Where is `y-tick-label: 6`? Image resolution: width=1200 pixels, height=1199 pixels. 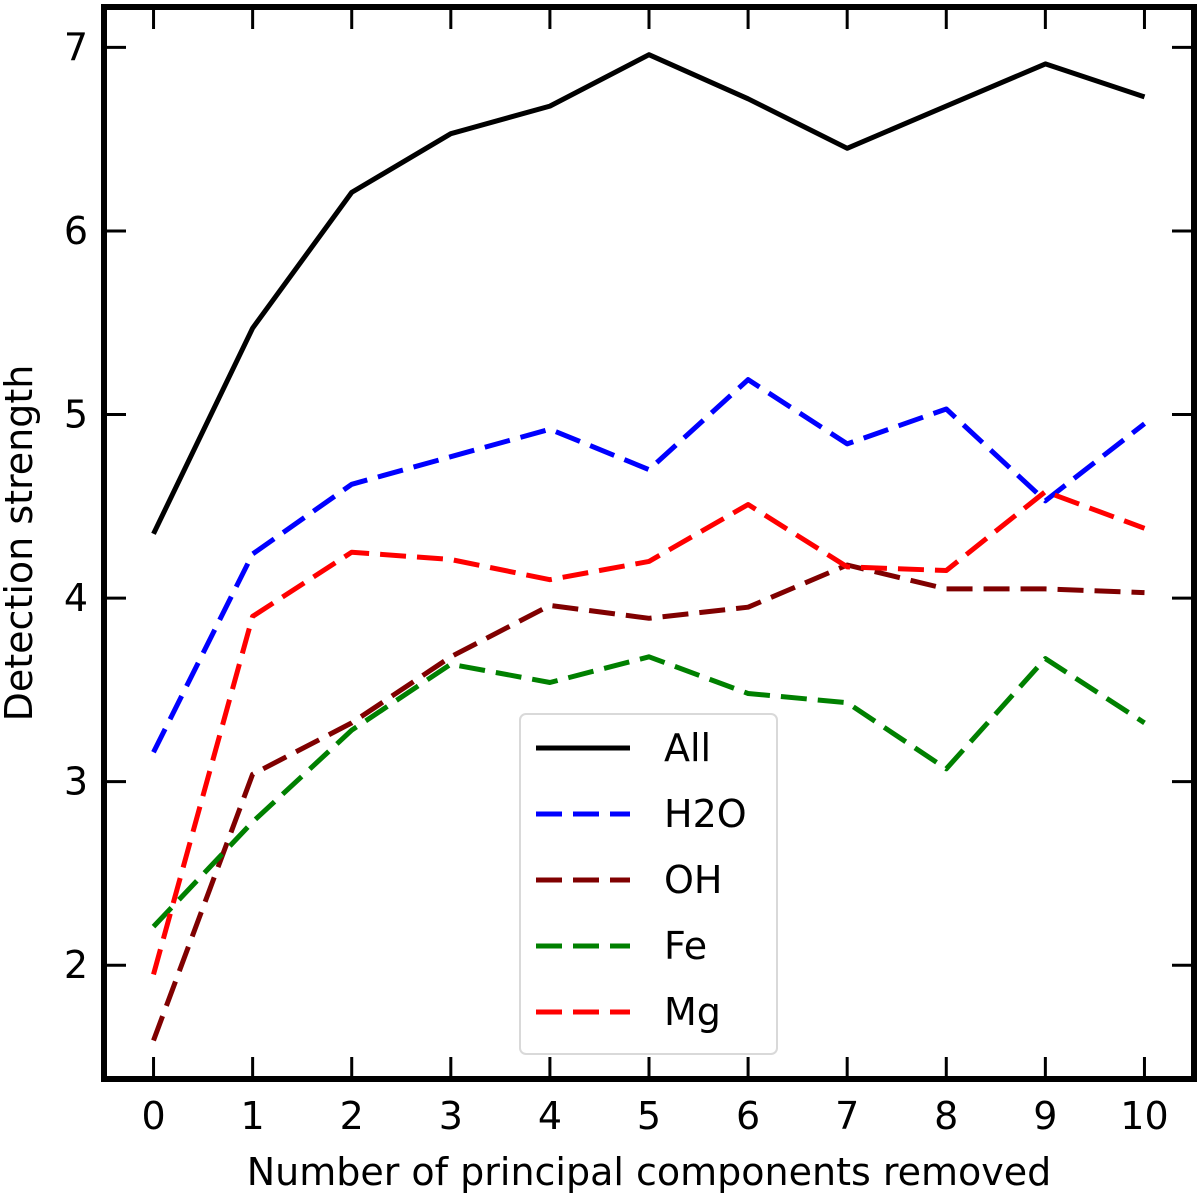 y-tick-label: 6 is located at coordinates (76, 231).